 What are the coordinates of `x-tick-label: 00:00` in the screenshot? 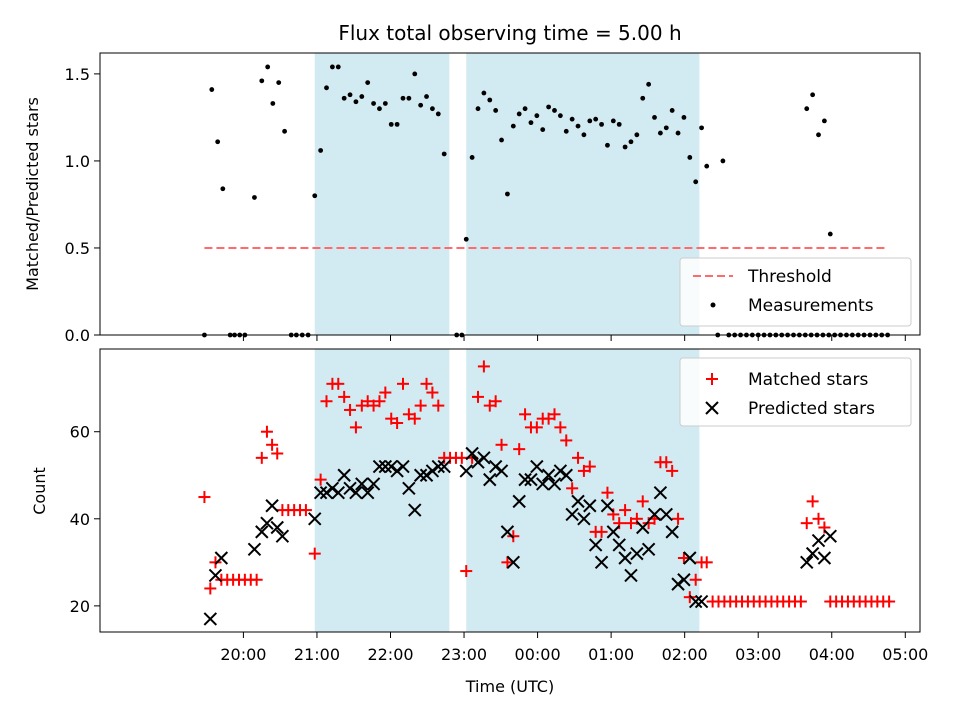 It's located at (538, 654).